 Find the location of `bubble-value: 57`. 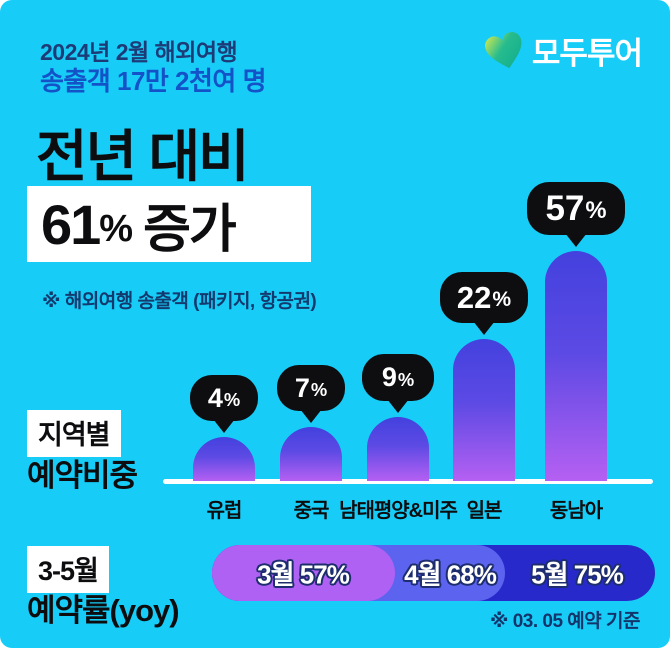

bubble-value: 57 is located at coordinates (565, 208).